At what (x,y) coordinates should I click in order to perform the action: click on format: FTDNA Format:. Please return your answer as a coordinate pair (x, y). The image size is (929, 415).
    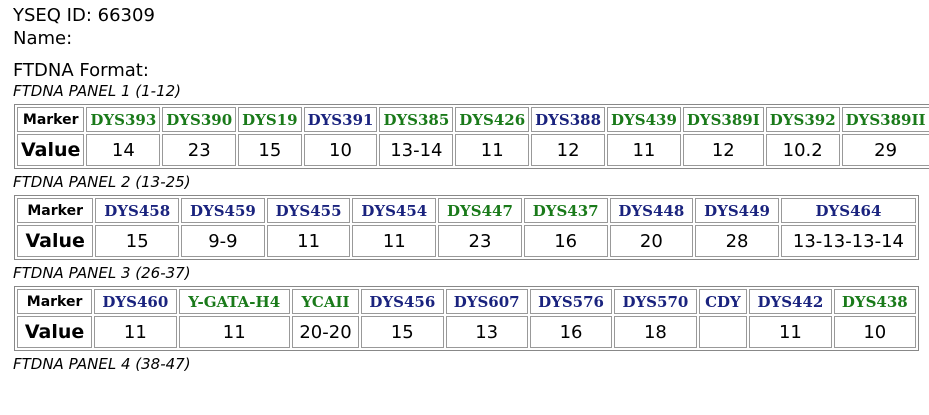
    Looking at the image, I should click on (81, 70).